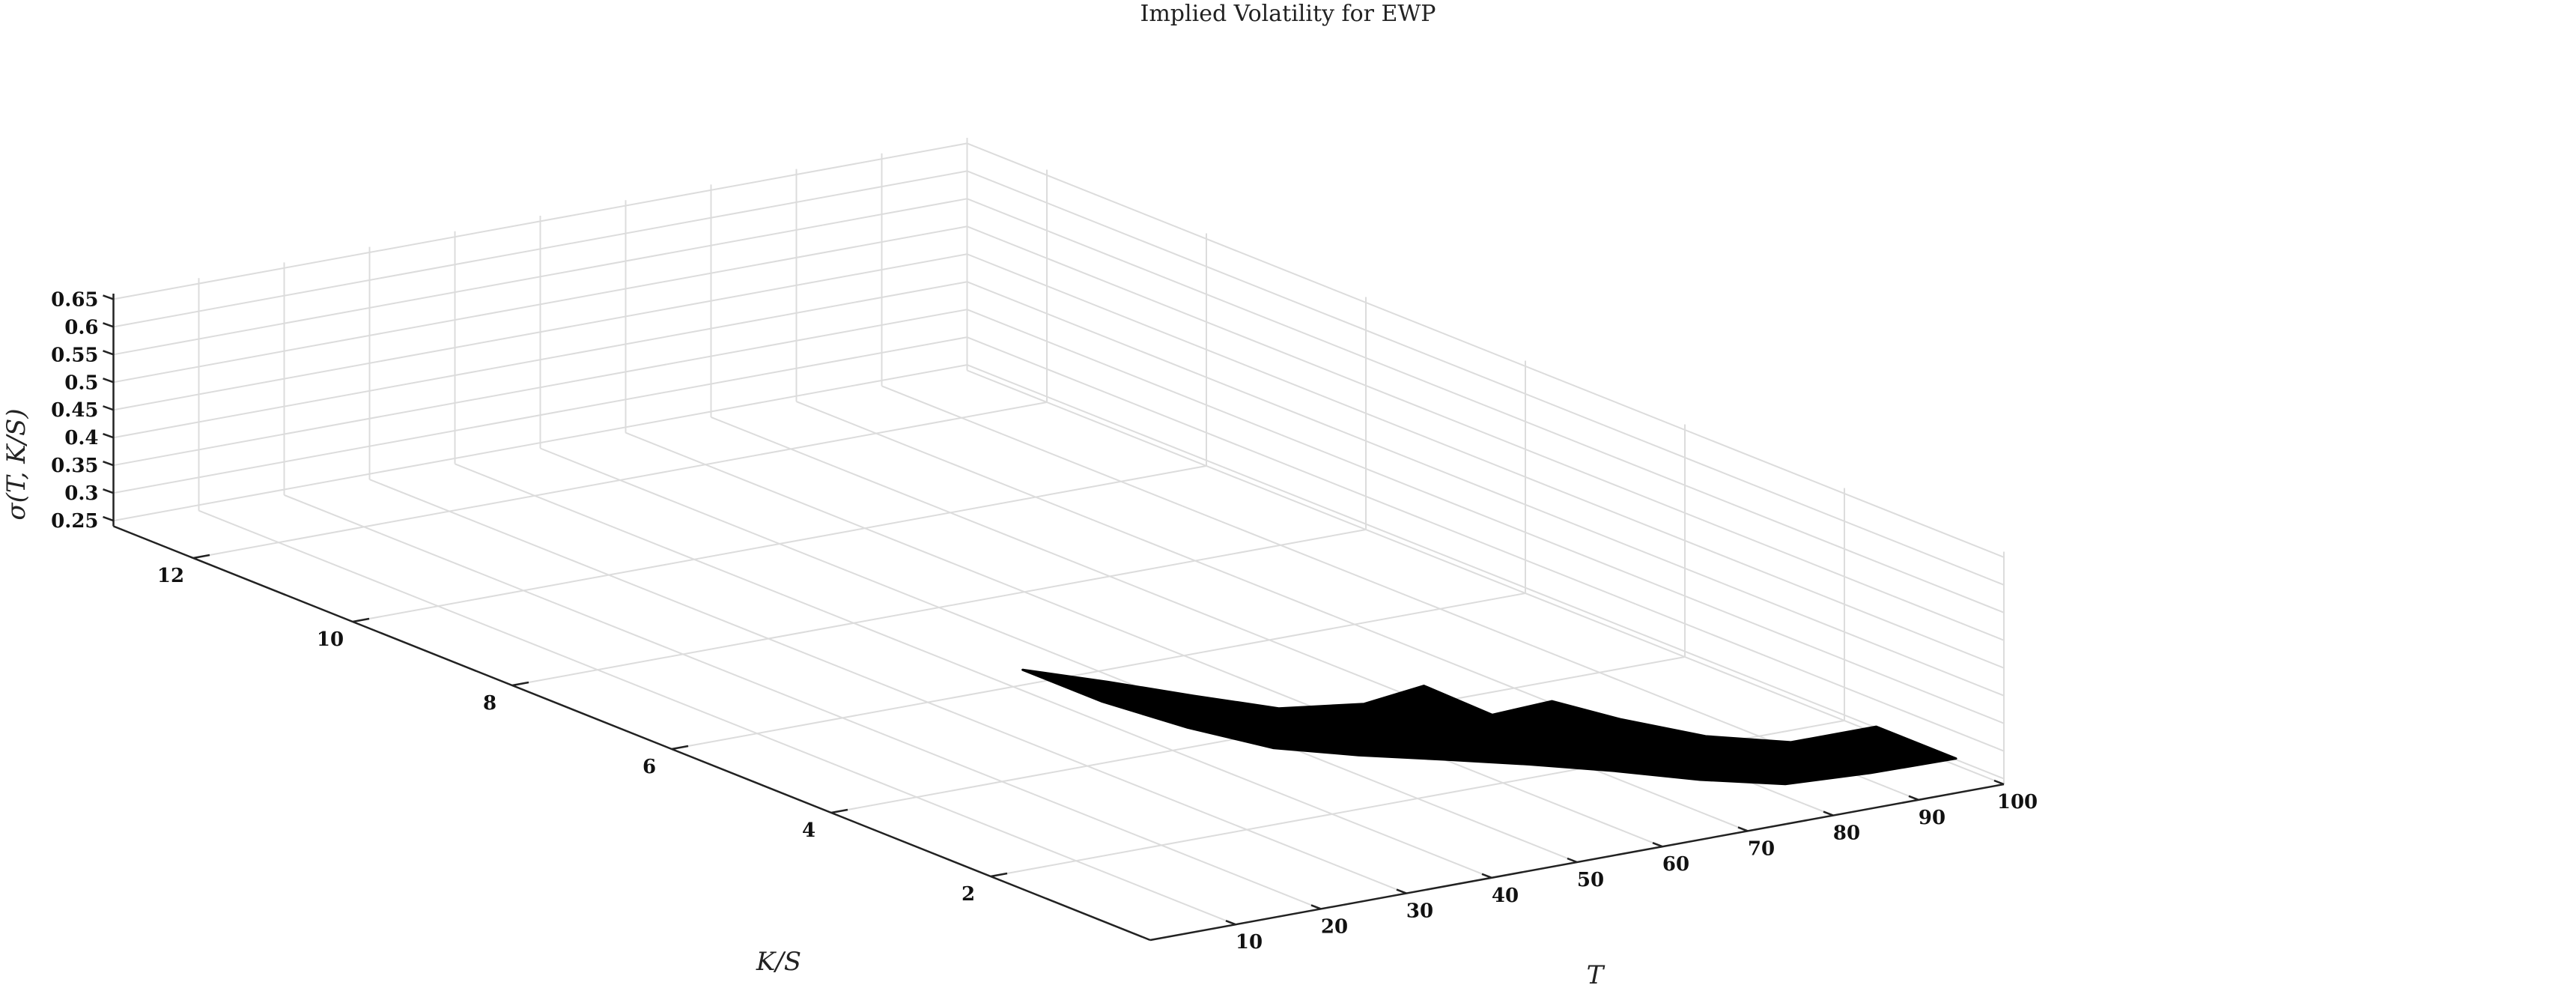 The width and height of the screenshot is (2576, 991). Describe the element at coordinates (1590, 880) in the screenshot. I see `x-tick-label: 50` at that location.